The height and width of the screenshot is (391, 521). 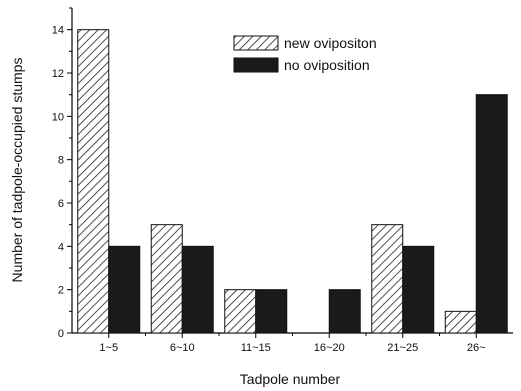 I want to click on y-tick-label: 6, so click(x=61, y=204).